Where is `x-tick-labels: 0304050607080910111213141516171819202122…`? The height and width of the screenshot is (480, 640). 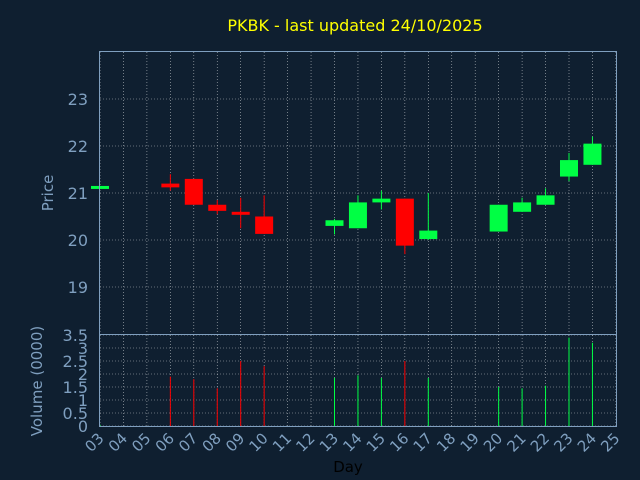 x-tick-labels: 0304050607080910111213141516171819202122… is located at coordinates (352, 442).